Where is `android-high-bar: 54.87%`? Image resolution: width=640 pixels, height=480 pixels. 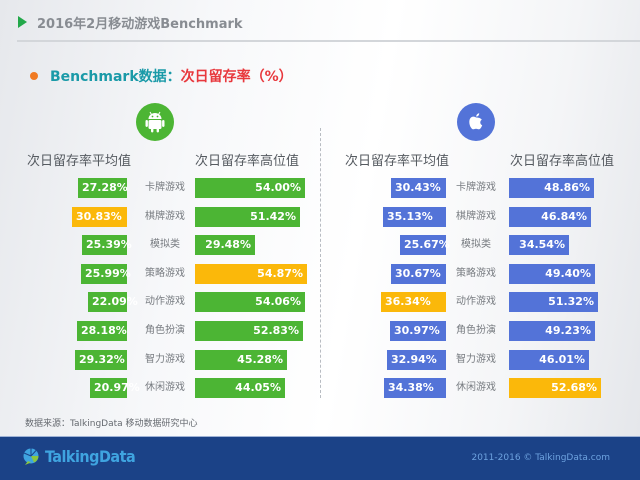 android-high-bar: 54.87% is located at coordinates (251, 274).